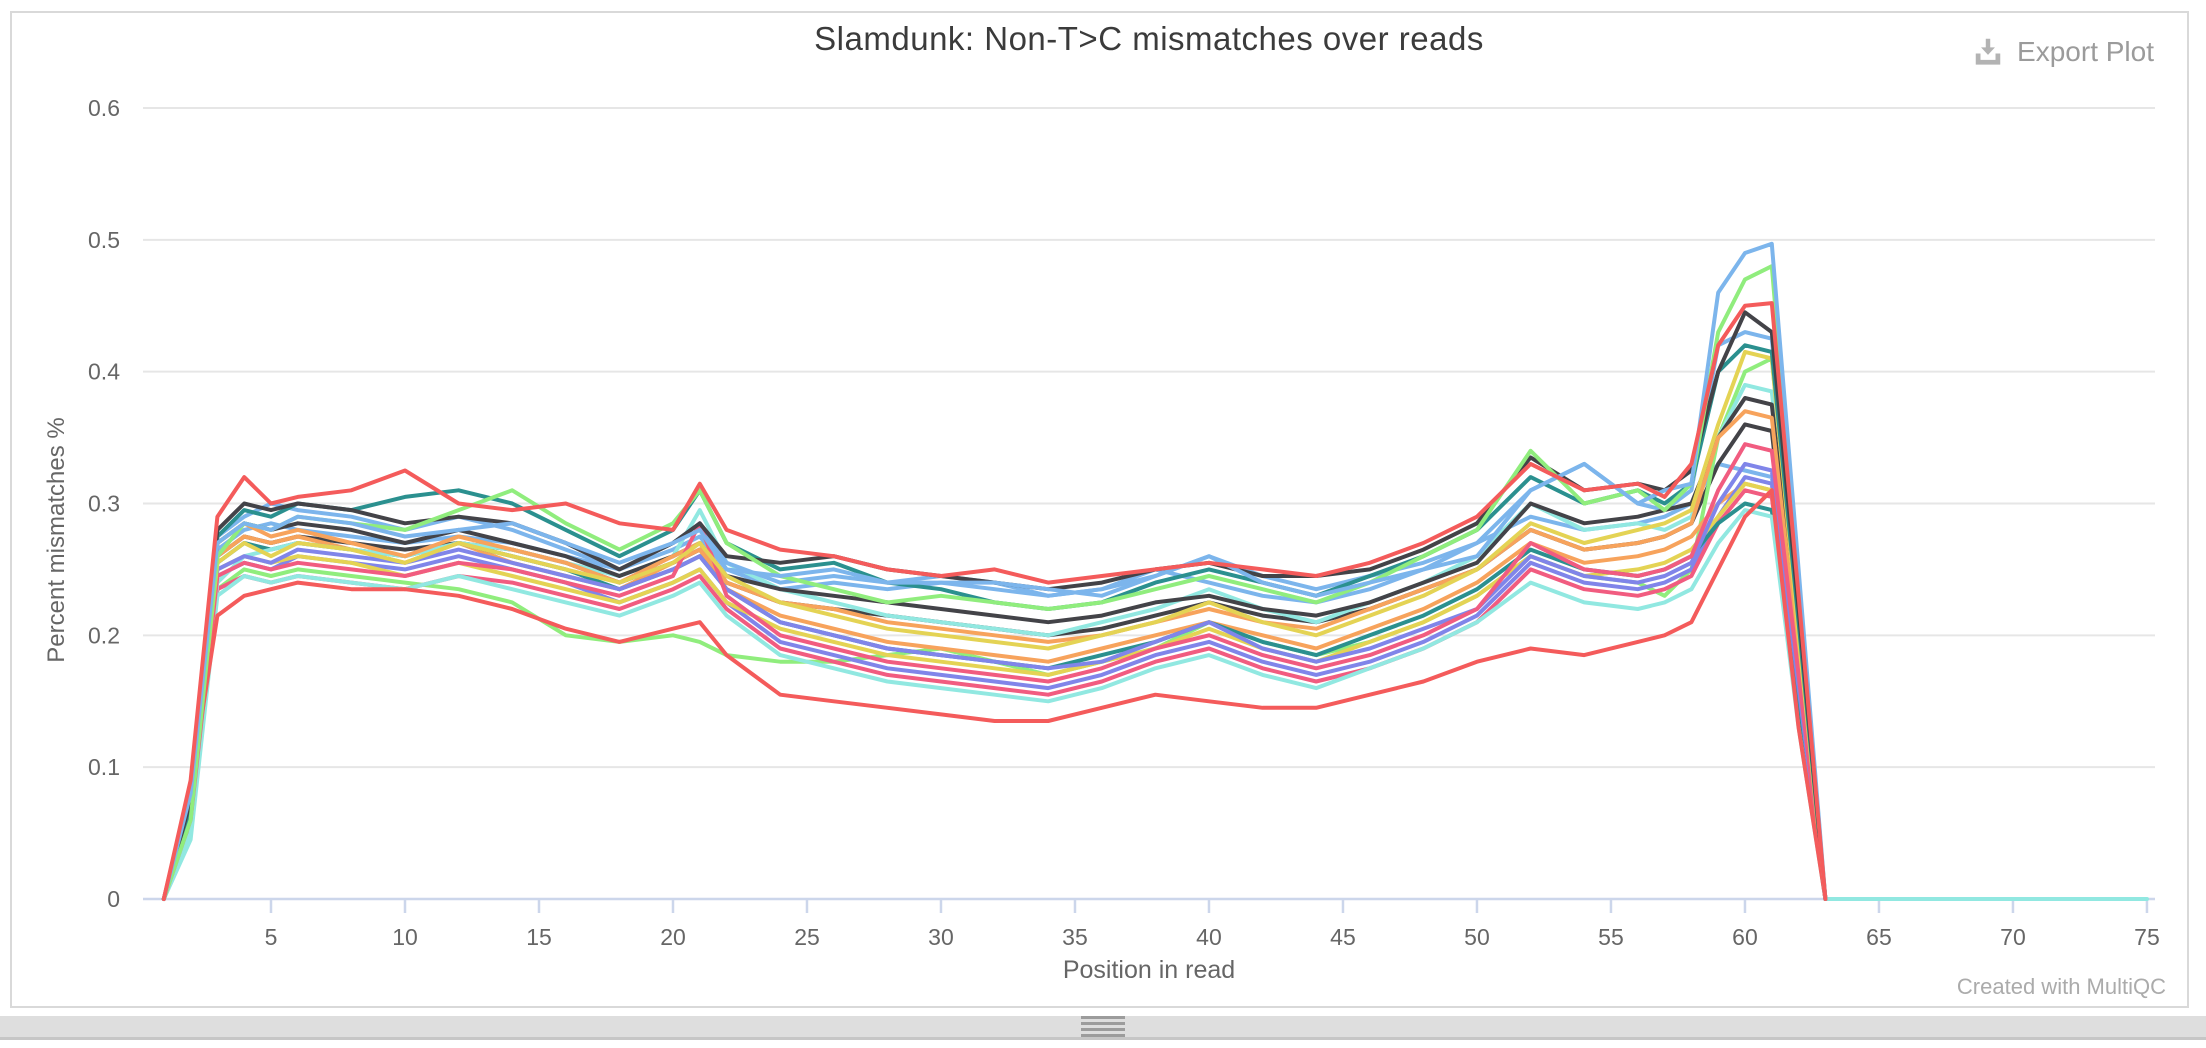 This screenshot has width=2206, height=1048. What do you see at coordinates (1343, 937) in the screenshot?
I see `x-tick-label: 45` at bounding box center [1343, 937].